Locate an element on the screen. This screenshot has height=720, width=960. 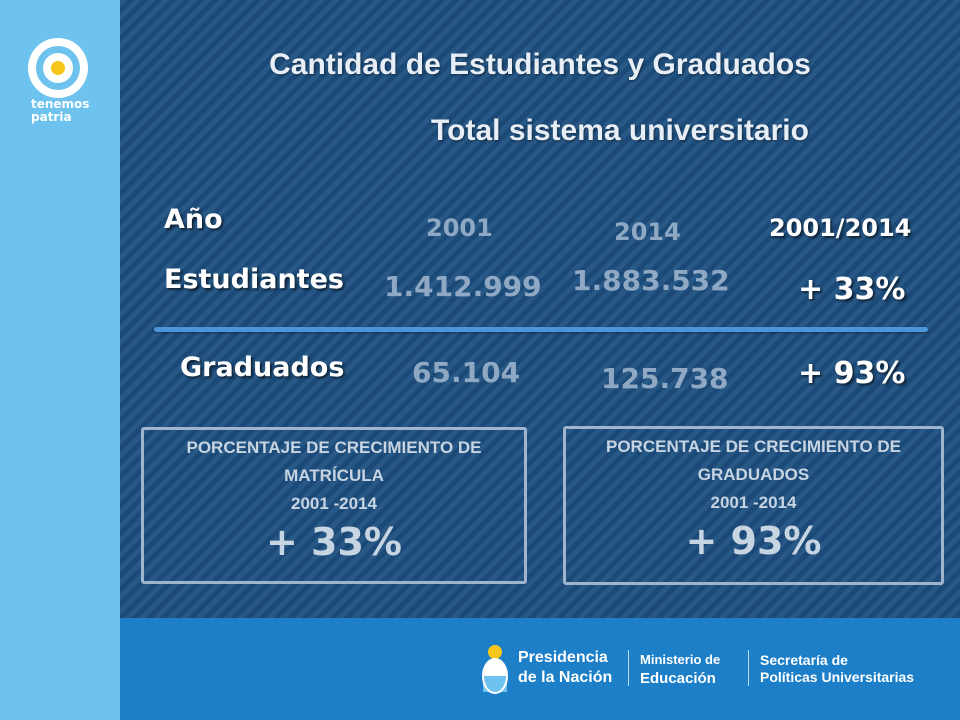
footer-secretaria: Secretaría de Políticas Universitarias is located at coordinates (837, 669).